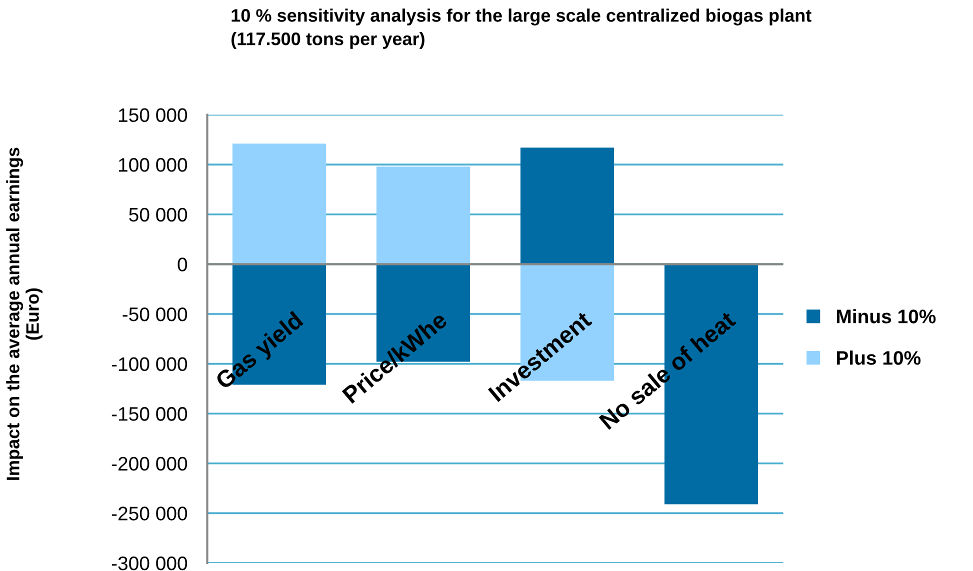 The width and height of the screenshot is (973, 571). I want to click on y-tick-label: -50 000, so click(155, 314).